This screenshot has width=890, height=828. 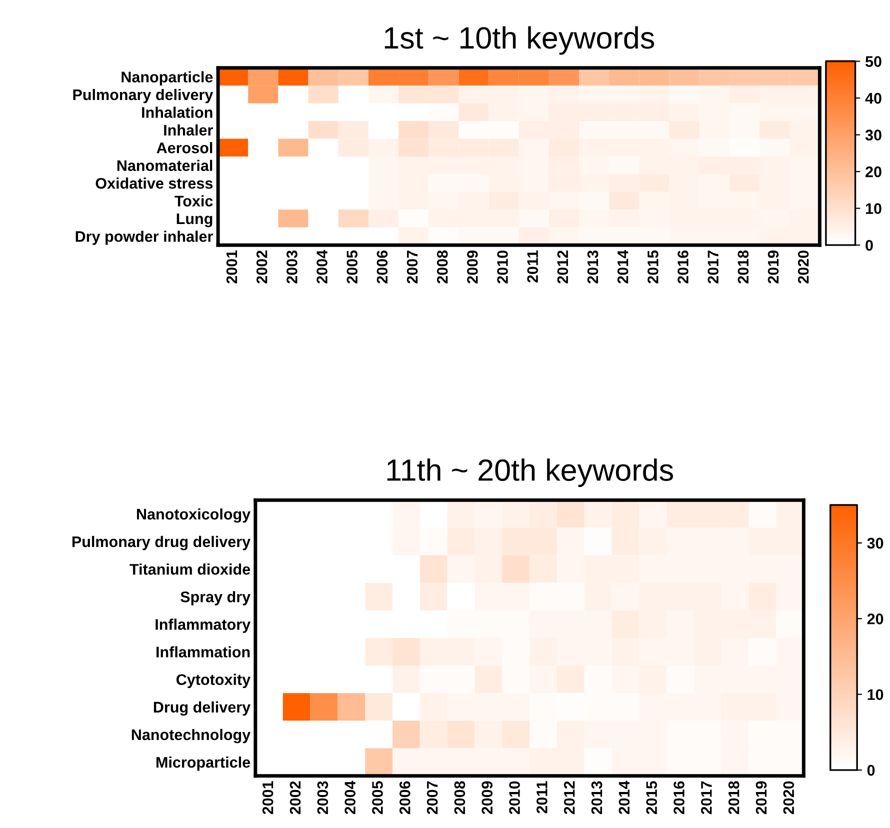 I want to click on y-tick-label: Toxic, so click(x=193, y=200).